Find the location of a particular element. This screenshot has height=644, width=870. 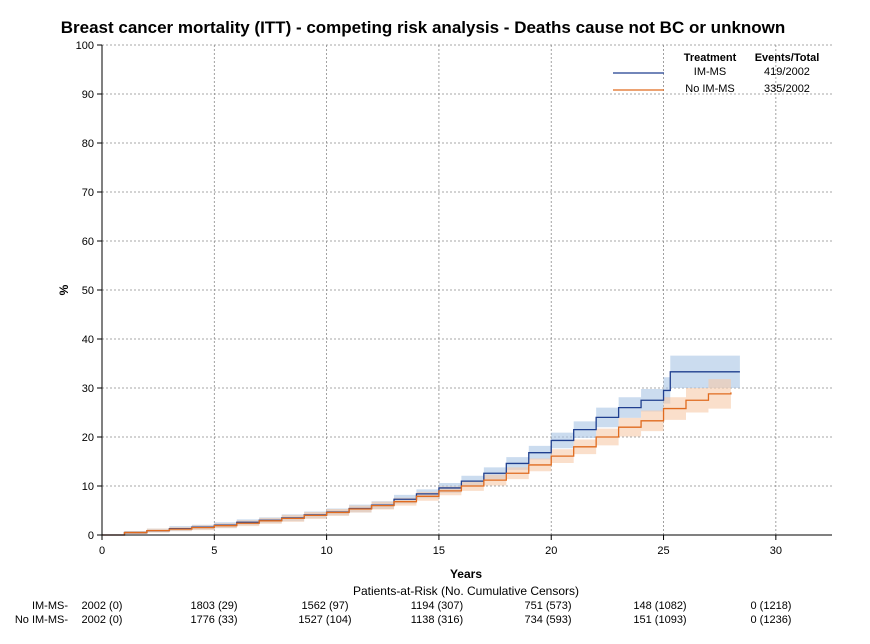

legend-events-im-ms: 419/2002 is located at coordinates (787, 72).